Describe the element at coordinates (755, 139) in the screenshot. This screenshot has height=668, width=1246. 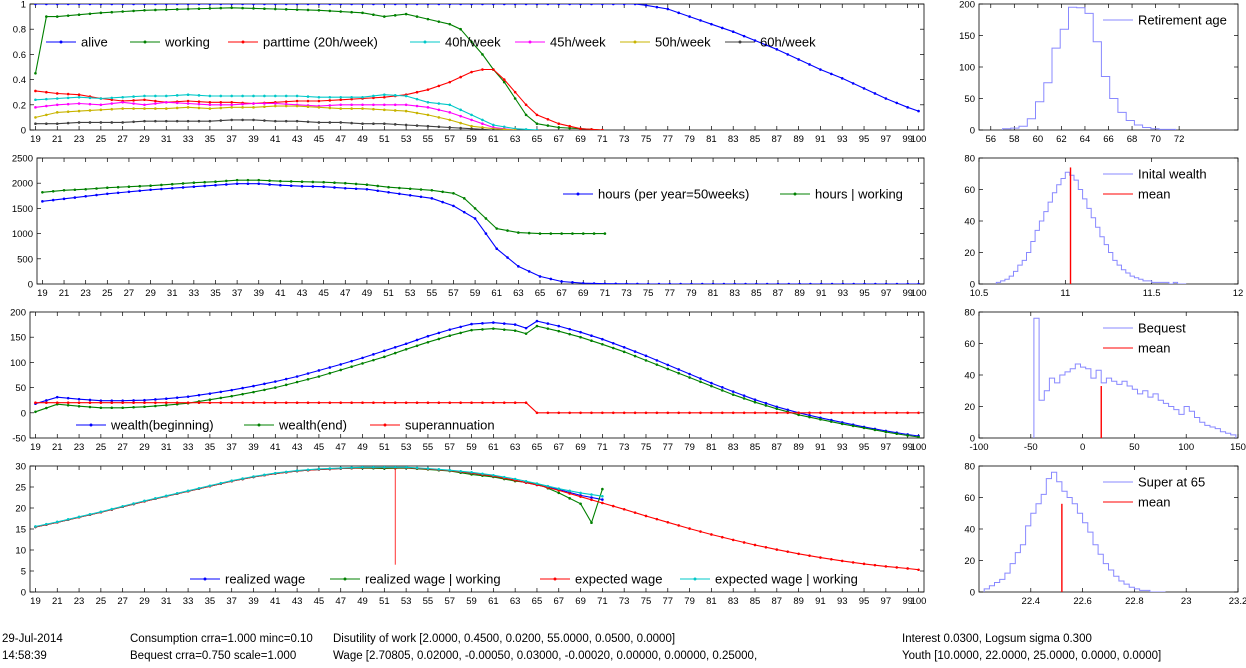
I see `x-tick-label: 85` at that location.